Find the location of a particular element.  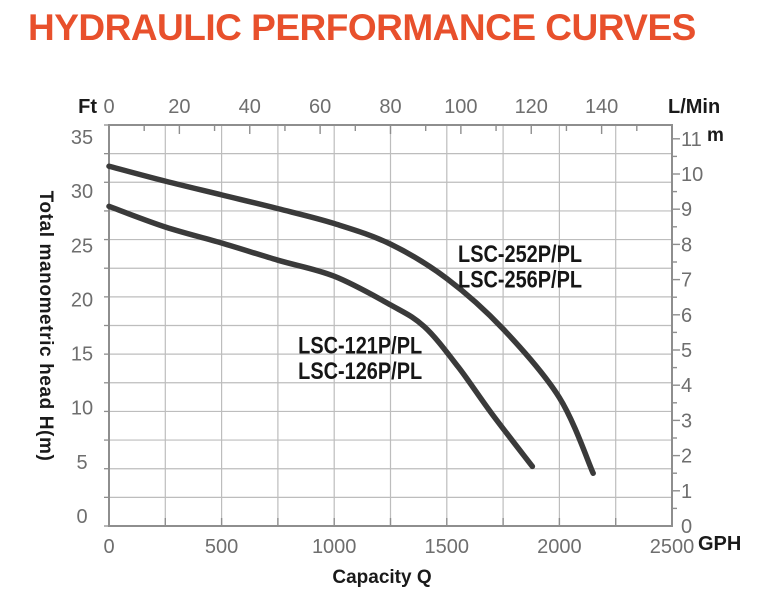

bottom-axis-tick-label: 2500 is located at coordinates (672, 547).